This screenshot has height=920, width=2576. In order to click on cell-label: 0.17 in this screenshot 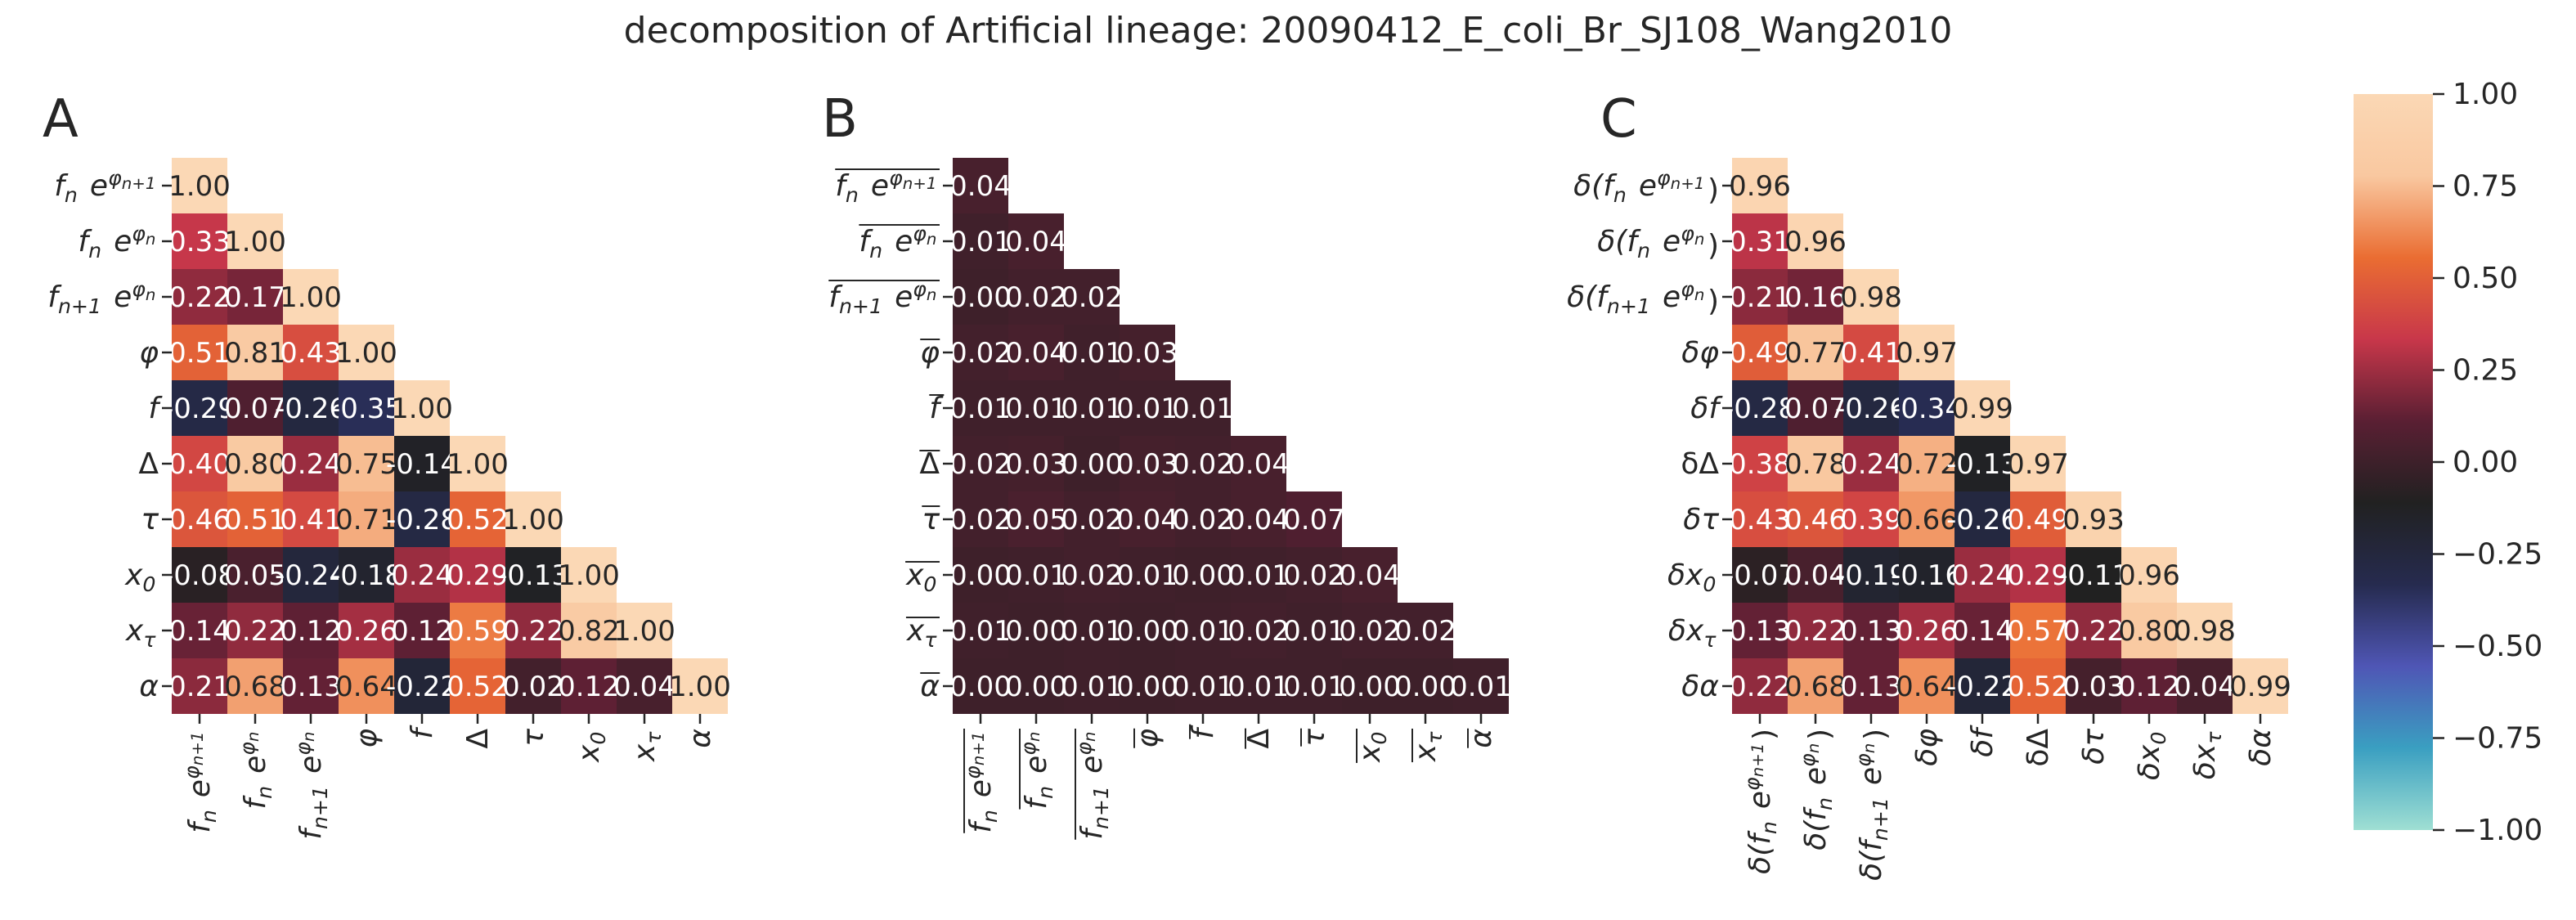, I will do `click(255, 297)`.